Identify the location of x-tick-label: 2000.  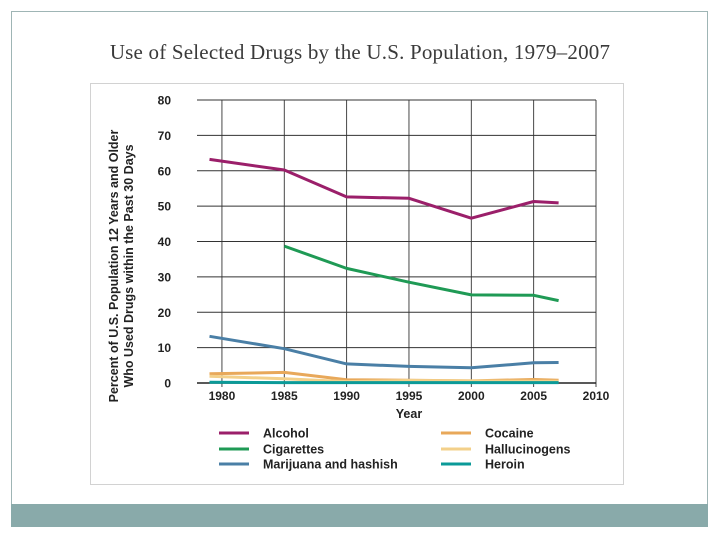
(471, 396).